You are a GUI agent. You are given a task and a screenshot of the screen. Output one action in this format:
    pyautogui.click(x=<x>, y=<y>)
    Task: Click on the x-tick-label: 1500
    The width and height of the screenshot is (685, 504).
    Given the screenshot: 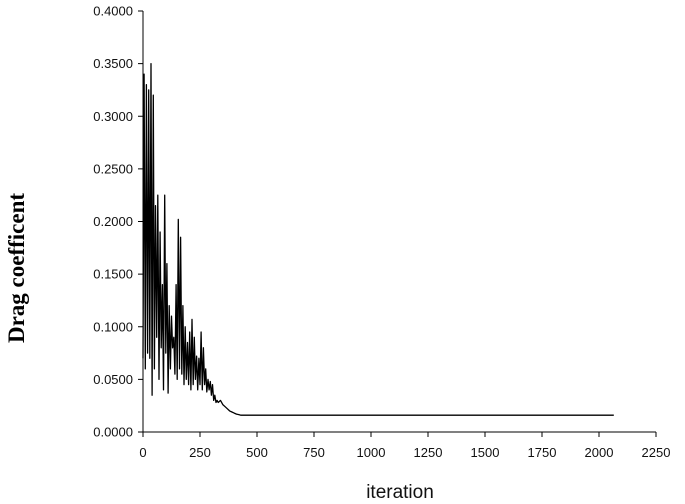 What is the action you would take?
    pyautogui.click(x=485, y=452)
    